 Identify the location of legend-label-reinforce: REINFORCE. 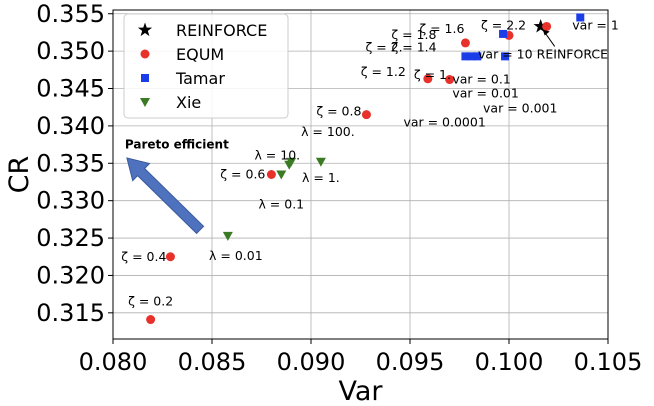
(221, 30).